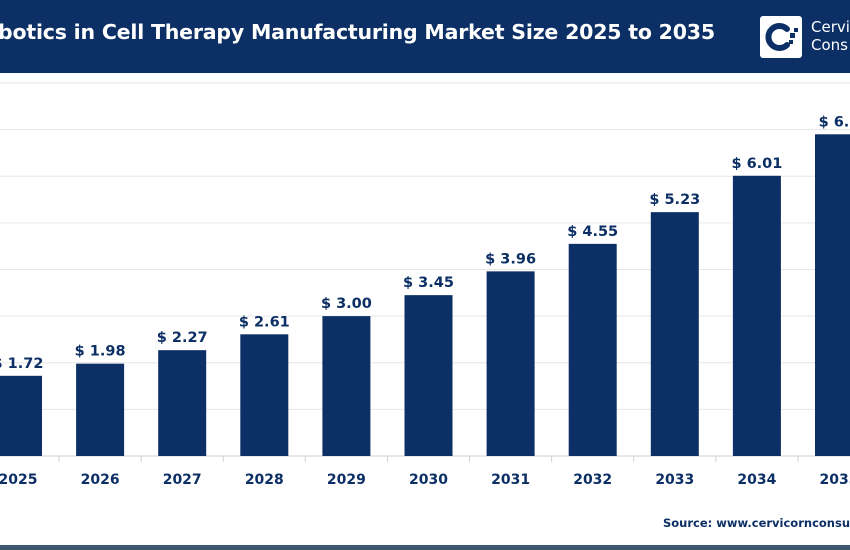 This screenshot has width=850, height=550. What do you see at coordinates (834, 122) in the screenshot?
I see `data-label-2035: $ 6.9` at bounding box center [834, 122].